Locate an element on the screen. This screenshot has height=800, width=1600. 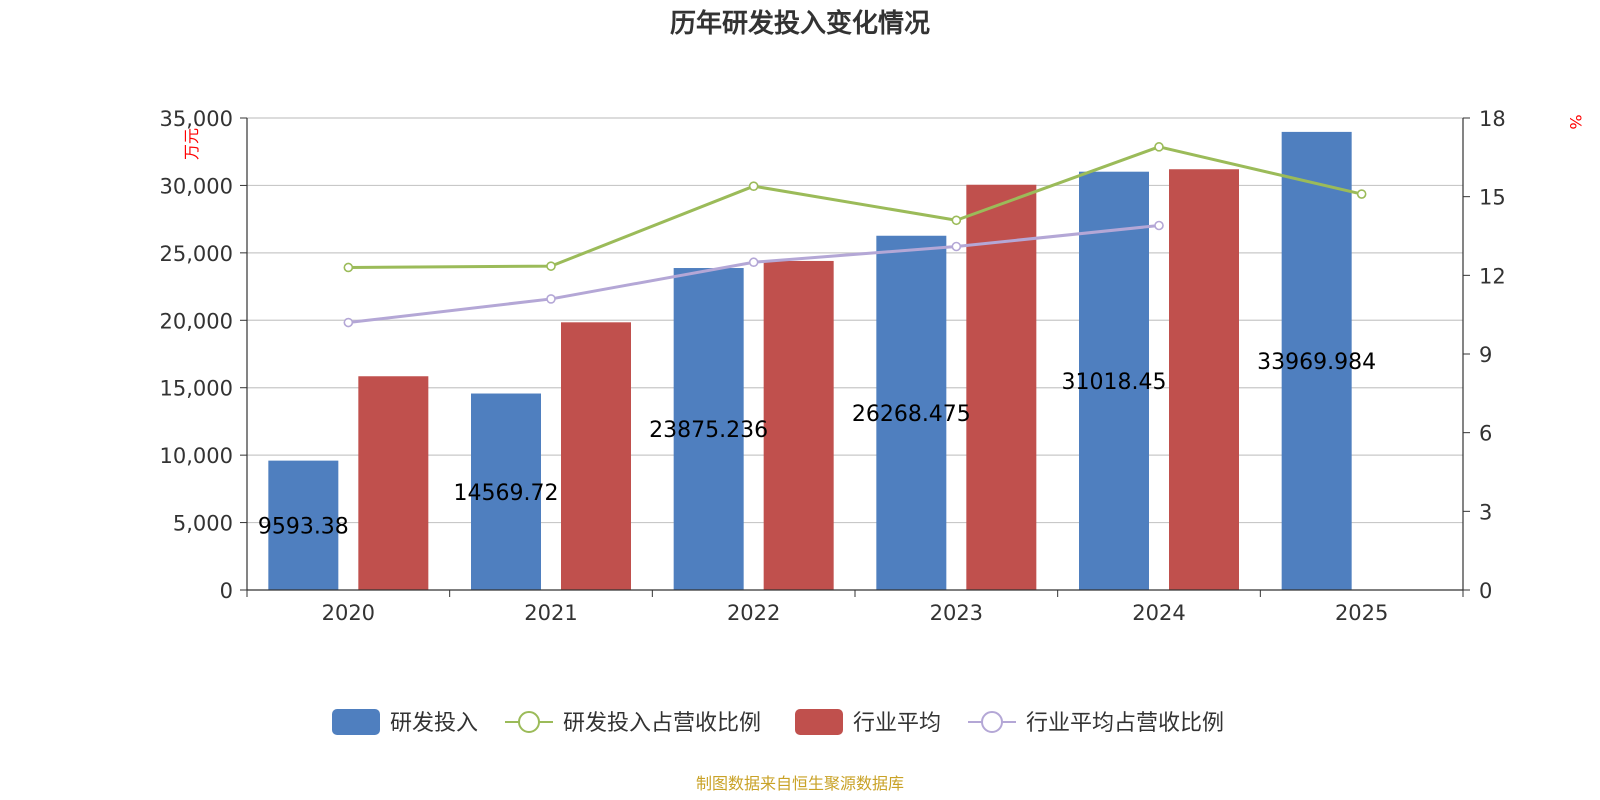
legend-rd-investment-swatch is located at coordinates (356, 722).